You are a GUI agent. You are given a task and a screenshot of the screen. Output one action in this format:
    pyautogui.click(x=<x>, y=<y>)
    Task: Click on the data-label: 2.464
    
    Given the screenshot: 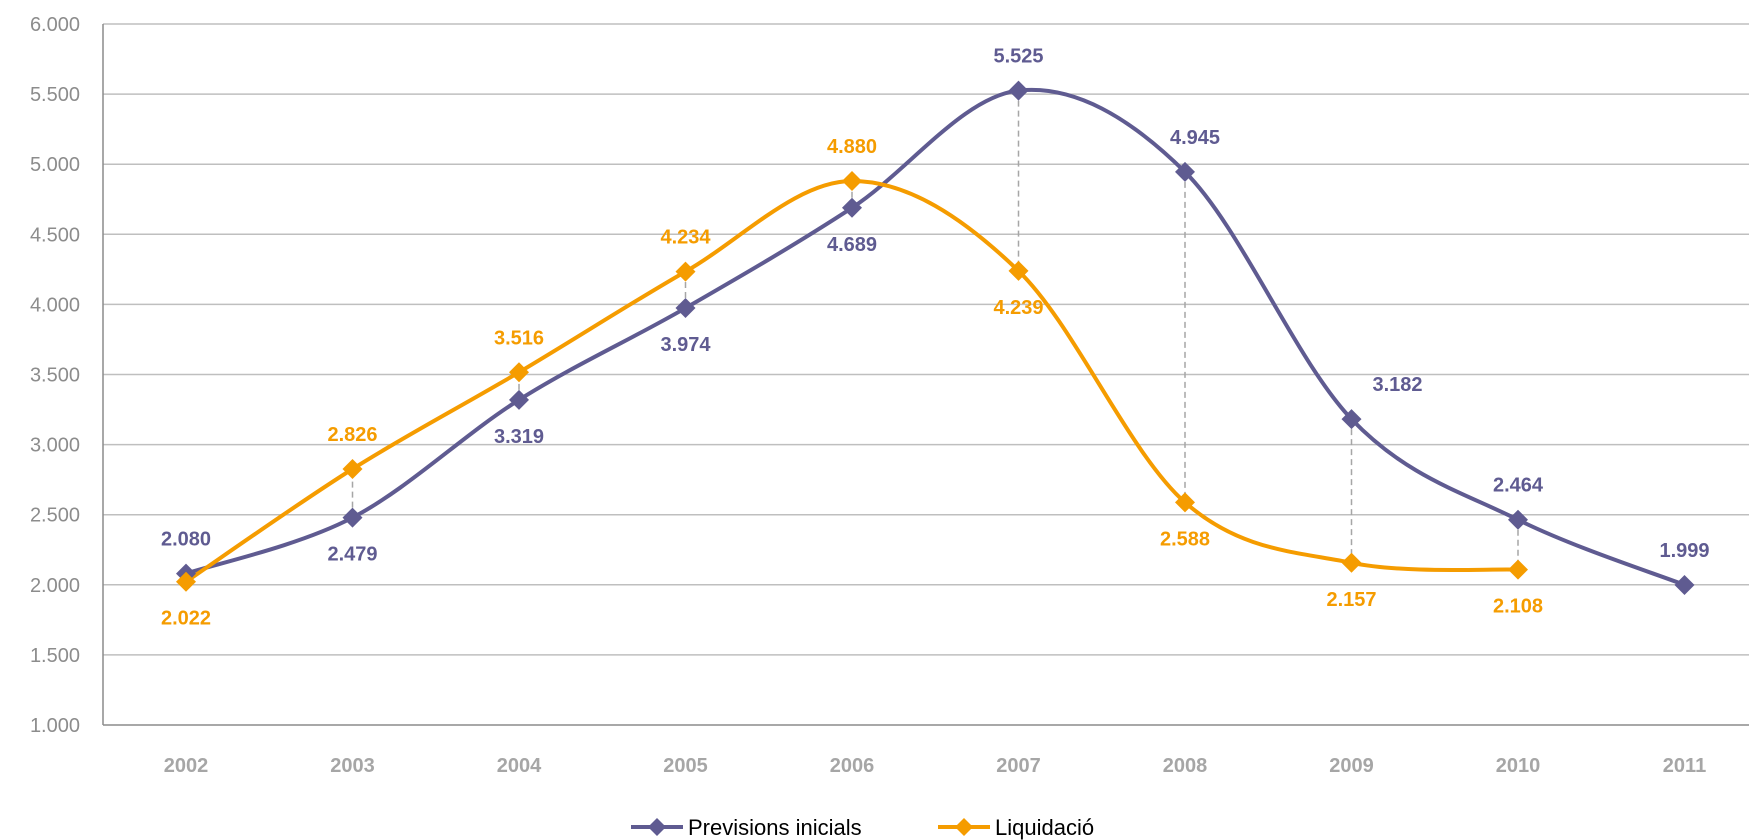 What is the action you would take?
    pyautogui.click(x=1518, y=486)
    